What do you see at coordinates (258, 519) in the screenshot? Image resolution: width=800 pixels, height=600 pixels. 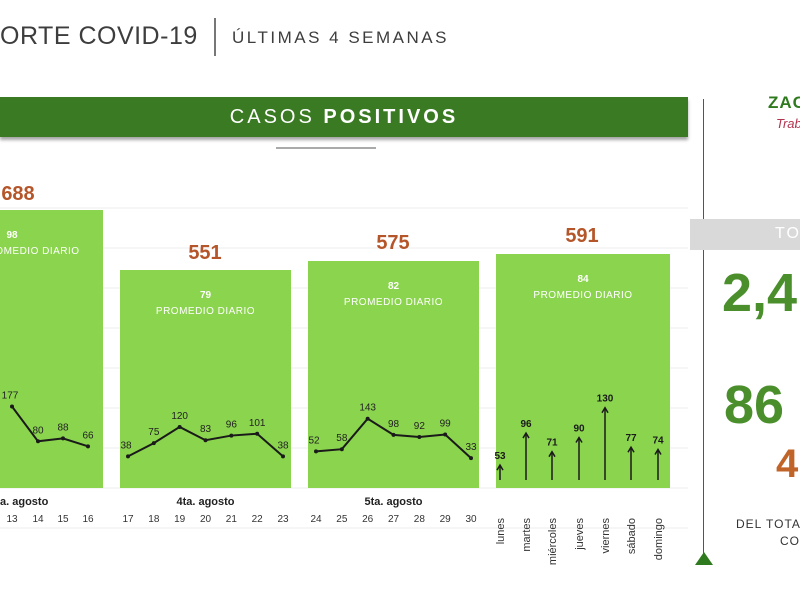 I see `day-tick-label: 22` at bounding box center [258, 519].